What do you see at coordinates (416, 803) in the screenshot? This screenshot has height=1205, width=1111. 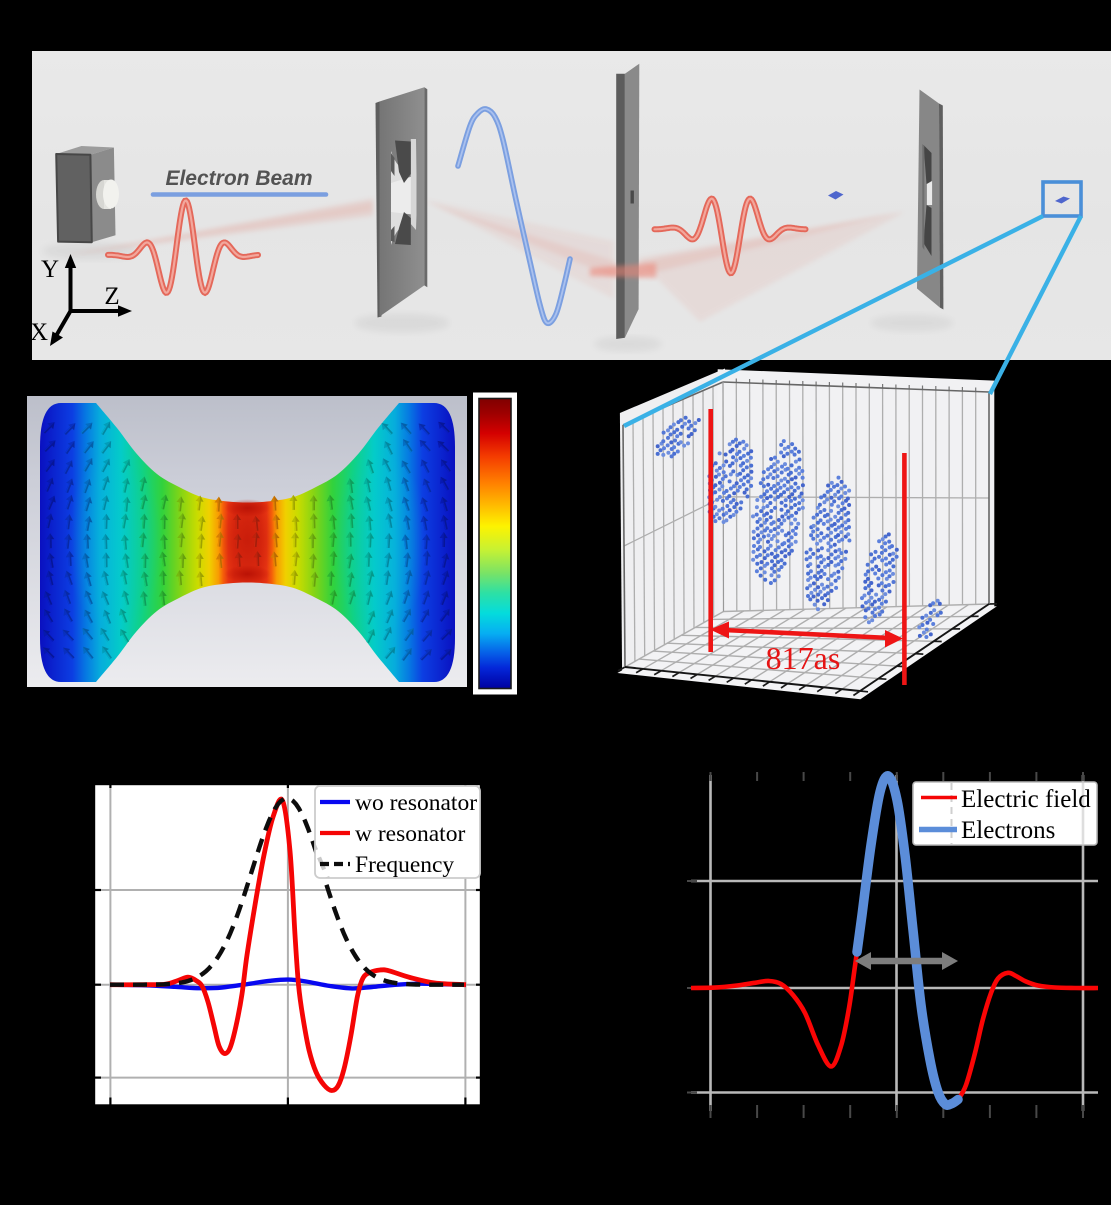 I see `svg-text: wo resonator` at bounding box center [416, 803].